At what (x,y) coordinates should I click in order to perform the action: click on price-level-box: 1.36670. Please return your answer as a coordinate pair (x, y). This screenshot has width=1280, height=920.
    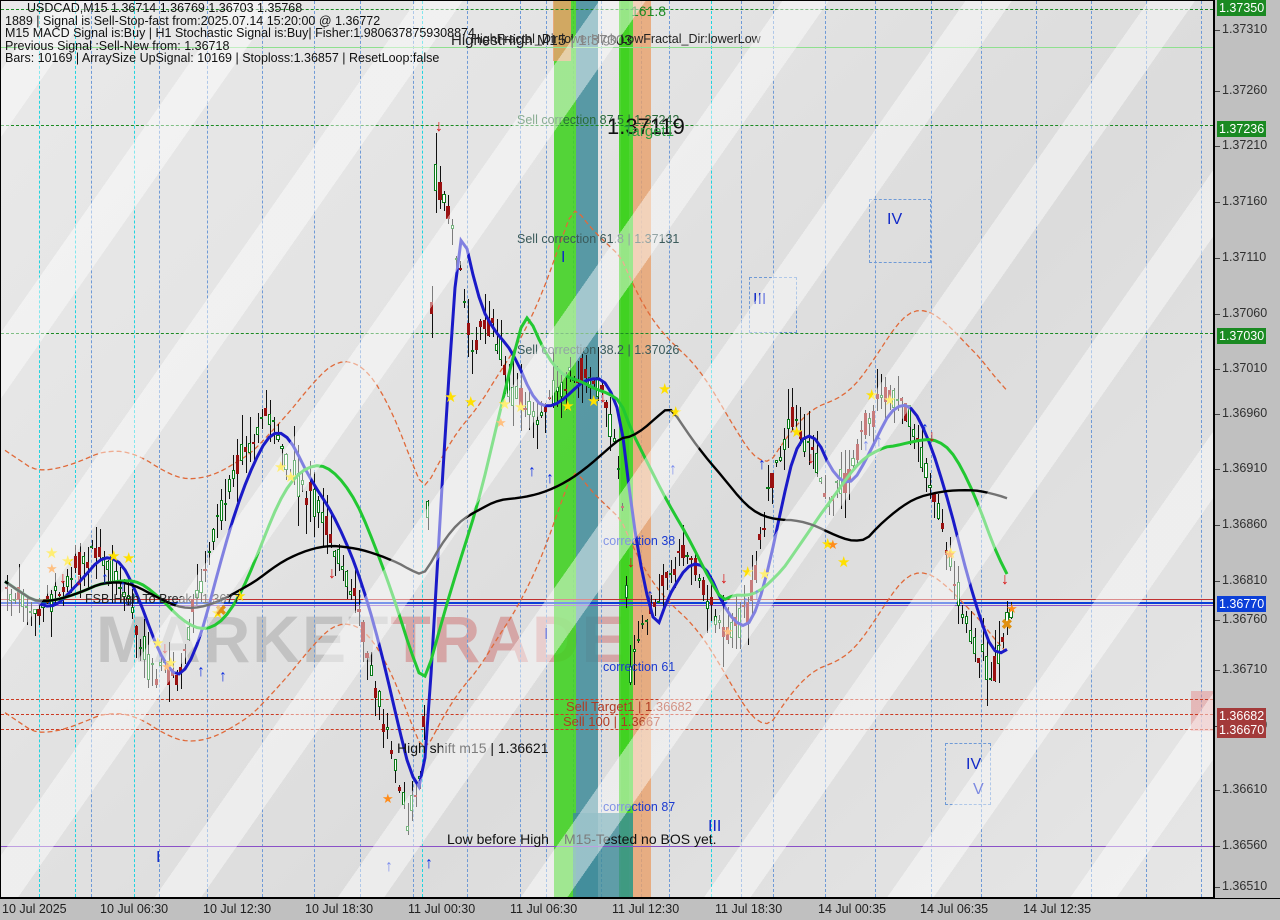
    Looking at the image, I should click on (1242, 730).